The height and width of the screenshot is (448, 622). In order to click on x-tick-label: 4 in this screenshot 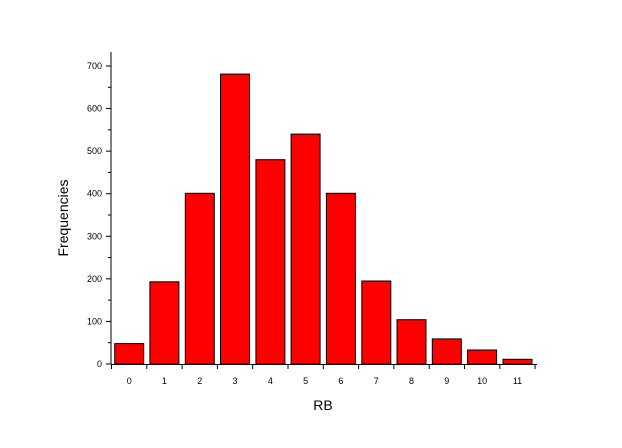, I will do `click(270, 381)`.